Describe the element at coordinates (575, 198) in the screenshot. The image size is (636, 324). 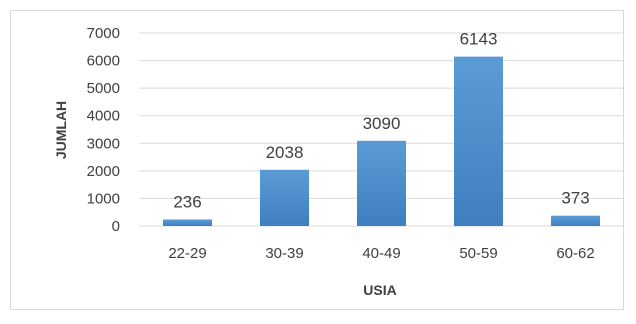
I see `data-label: 373` at that location.